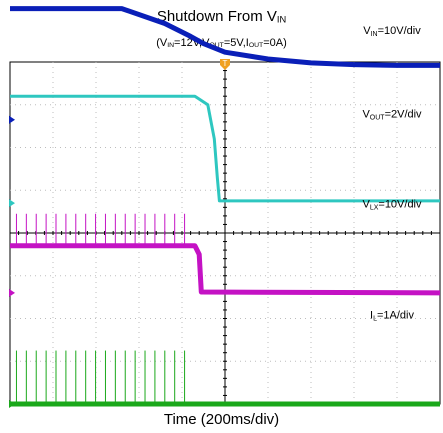 The image size is (443, 433). Describe the element at coordinates (281, 19) in the screenshot. I see `chart-title-subscript: IN` at that location.